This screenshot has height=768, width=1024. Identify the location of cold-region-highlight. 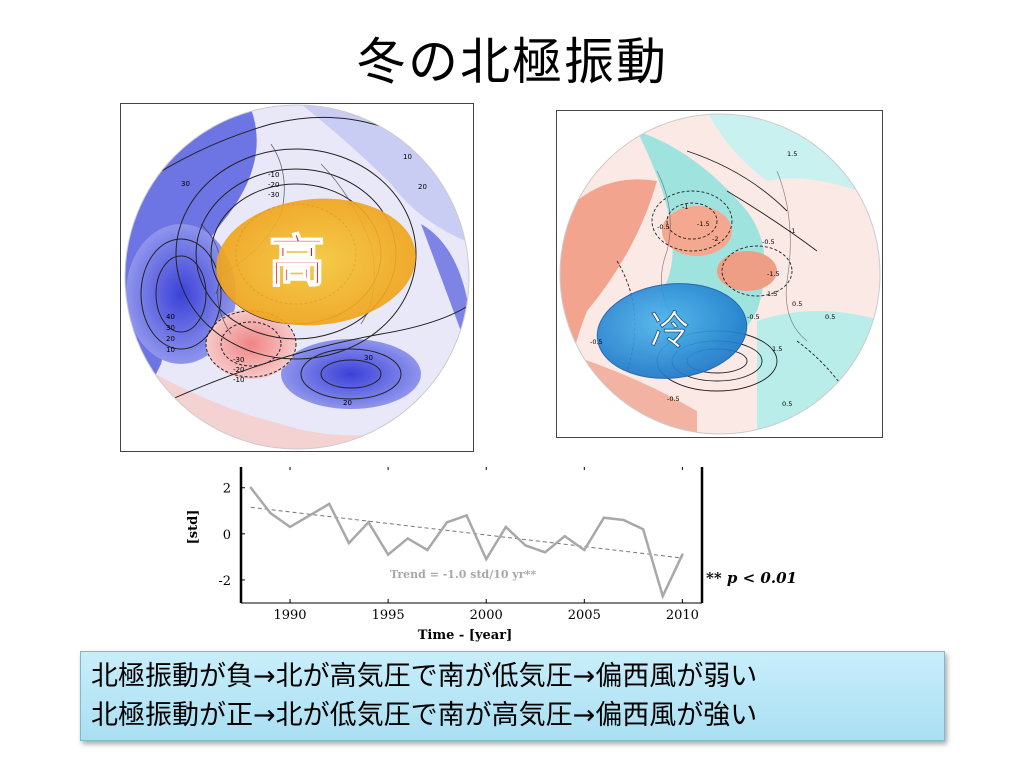
(672, 331).